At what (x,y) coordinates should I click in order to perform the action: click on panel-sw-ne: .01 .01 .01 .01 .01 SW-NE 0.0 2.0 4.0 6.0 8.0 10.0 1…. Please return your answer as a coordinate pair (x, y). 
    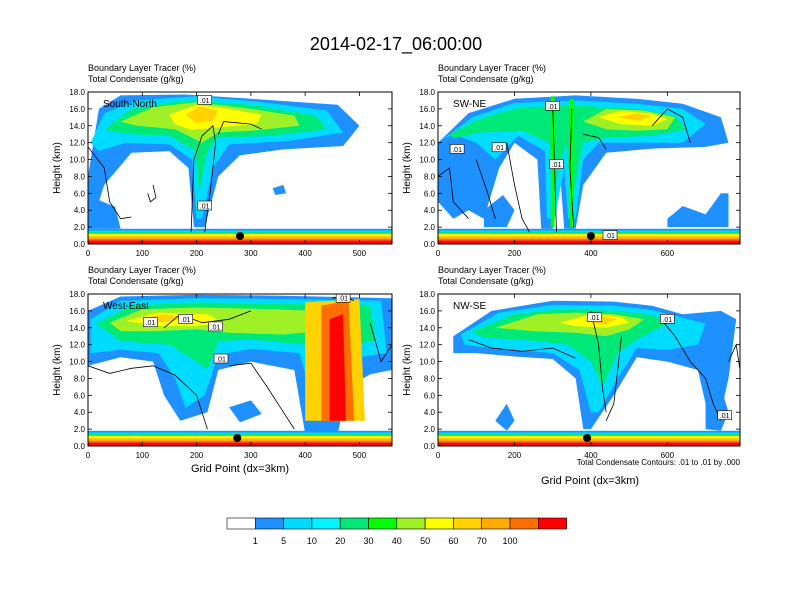
    Looking at the image, I should click on (571, 160).